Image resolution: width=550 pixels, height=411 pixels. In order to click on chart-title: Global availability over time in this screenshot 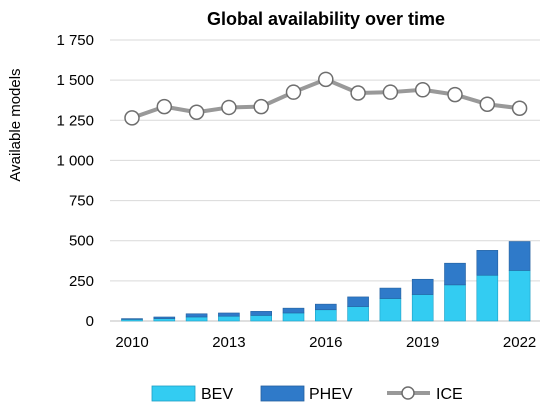, I will do `click(326, 19)`.